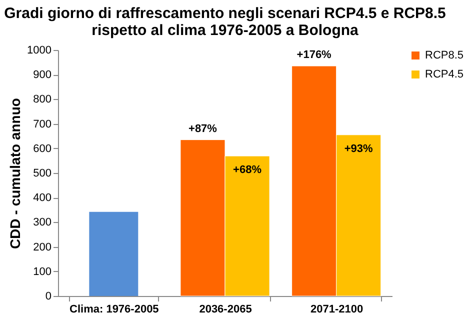 This screenshot has height=322, width=472. What do you see at coordinates (359, 148) in the screenshot?
I see `annotation: +93%` at bounding box center [359, 148].